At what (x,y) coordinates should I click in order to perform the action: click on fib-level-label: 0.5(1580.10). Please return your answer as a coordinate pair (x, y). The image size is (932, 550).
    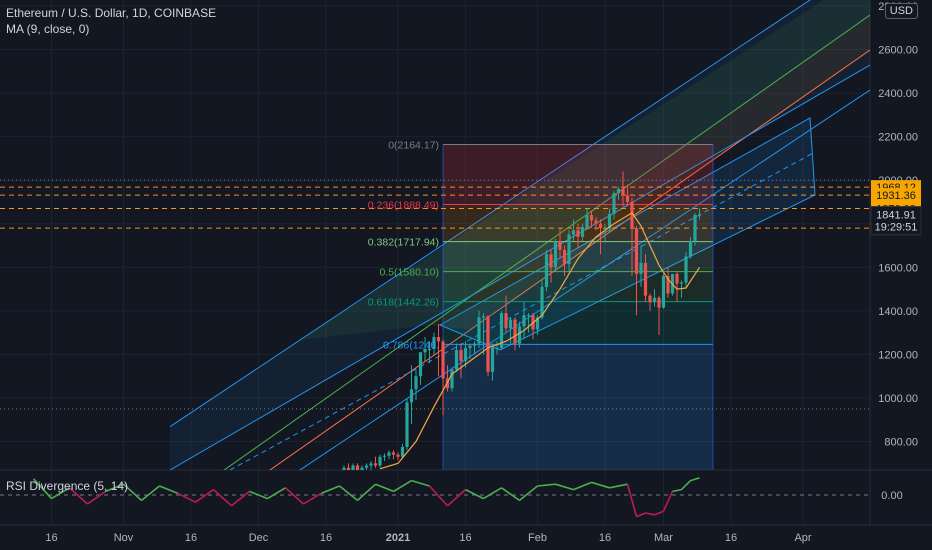
    Looking at the image, I should click on (409, 273).